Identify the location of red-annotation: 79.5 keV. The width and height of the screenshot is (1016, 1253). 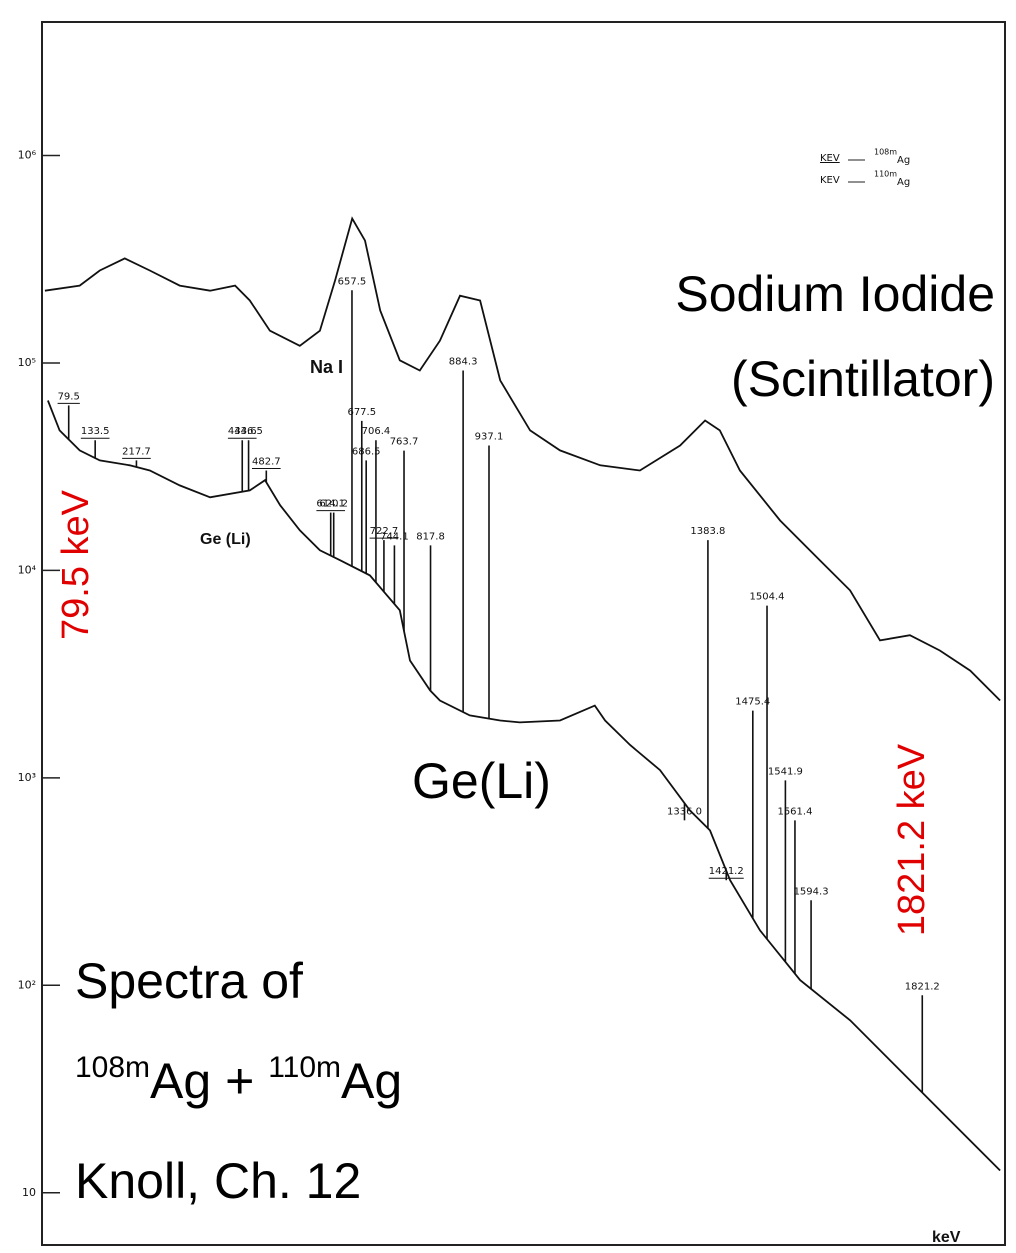
(76, 564).